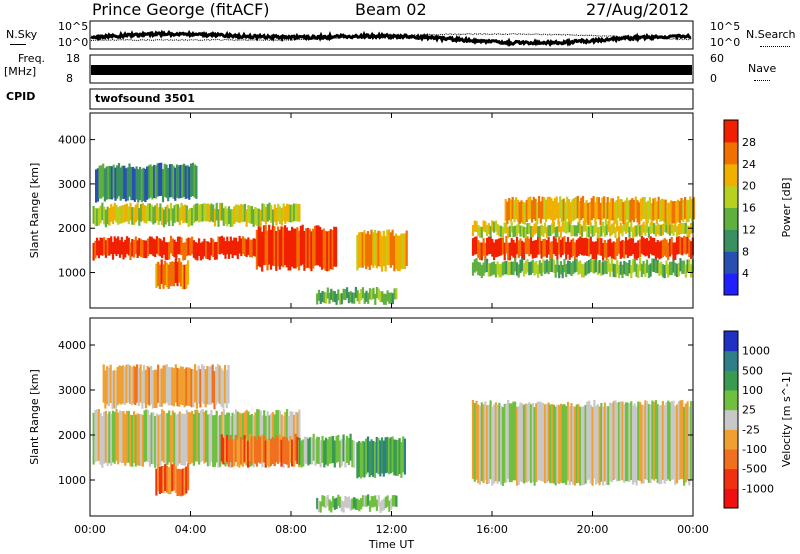  What do you see at coordinates (731, 380) in the screenshot?
I see `velocity-panel-colorbar-swatch` at bounding box center [731, 380].